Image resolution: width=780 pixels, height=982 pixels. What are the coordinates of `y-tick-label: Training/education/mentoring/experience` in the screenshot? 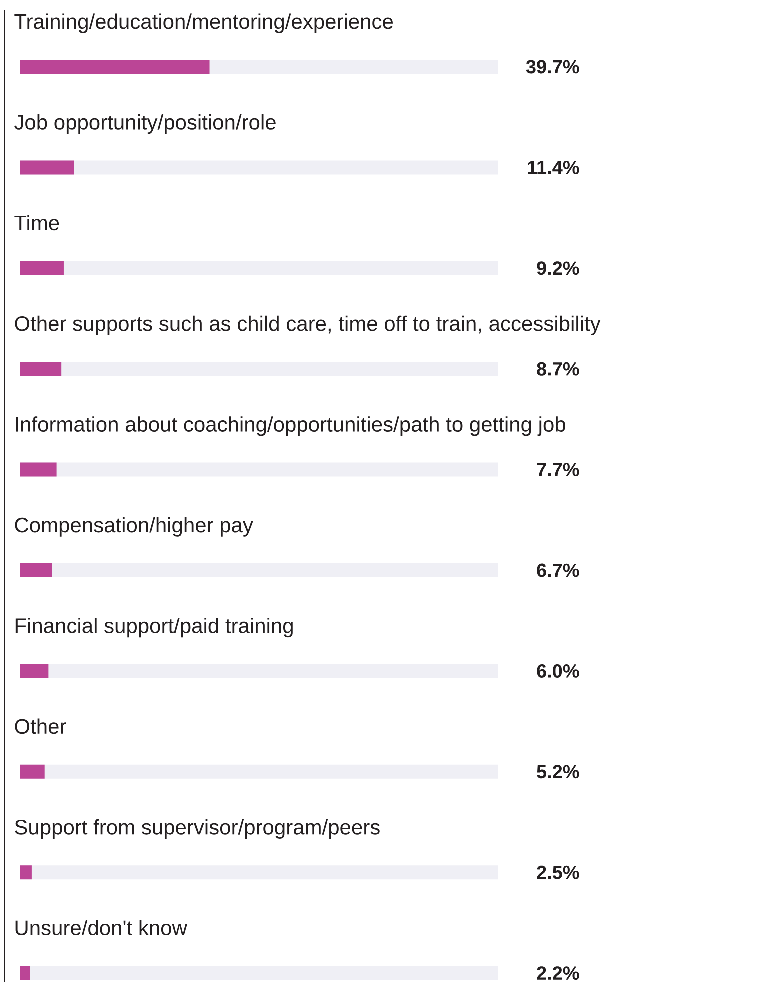 It's located at (203, 24).